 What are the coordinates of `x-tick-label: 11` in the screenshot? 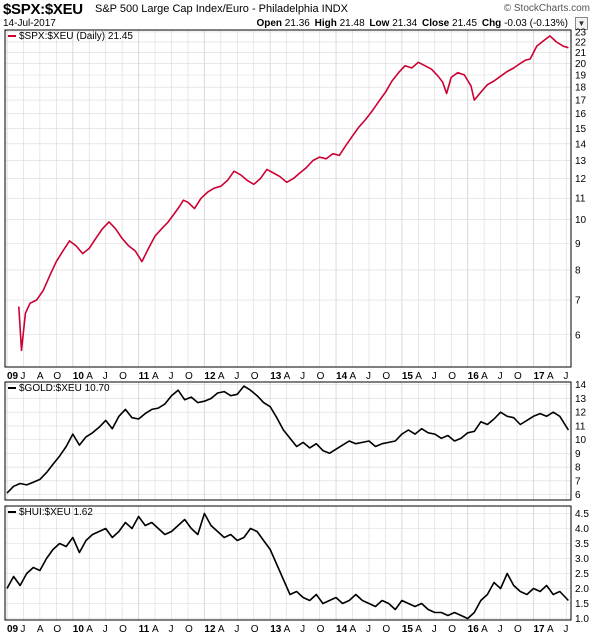 It's located at (144, 629).